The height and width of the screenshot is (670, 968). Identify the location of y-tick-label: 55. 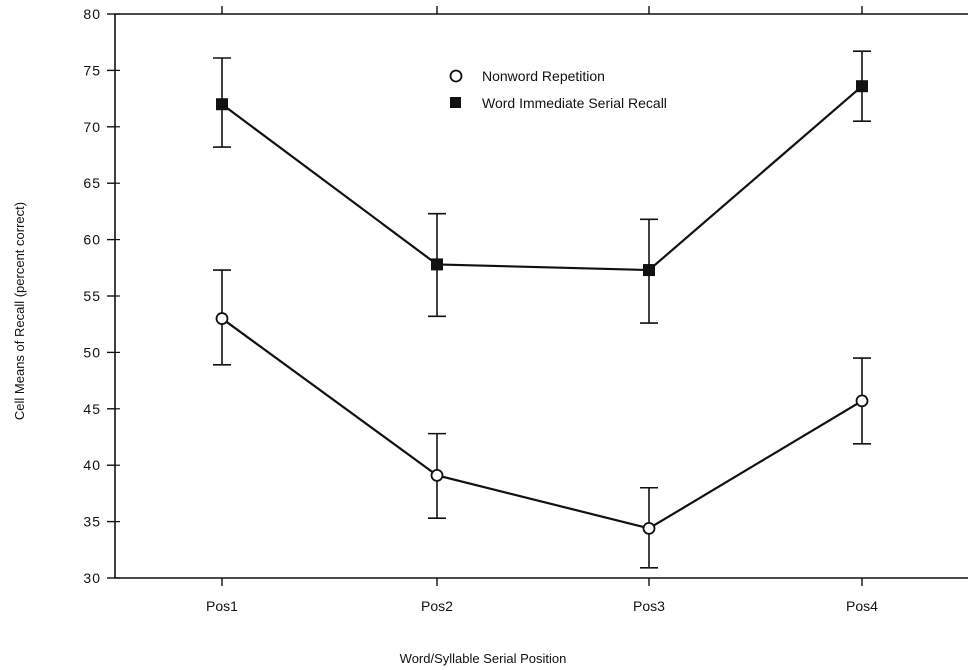
(92, 296).